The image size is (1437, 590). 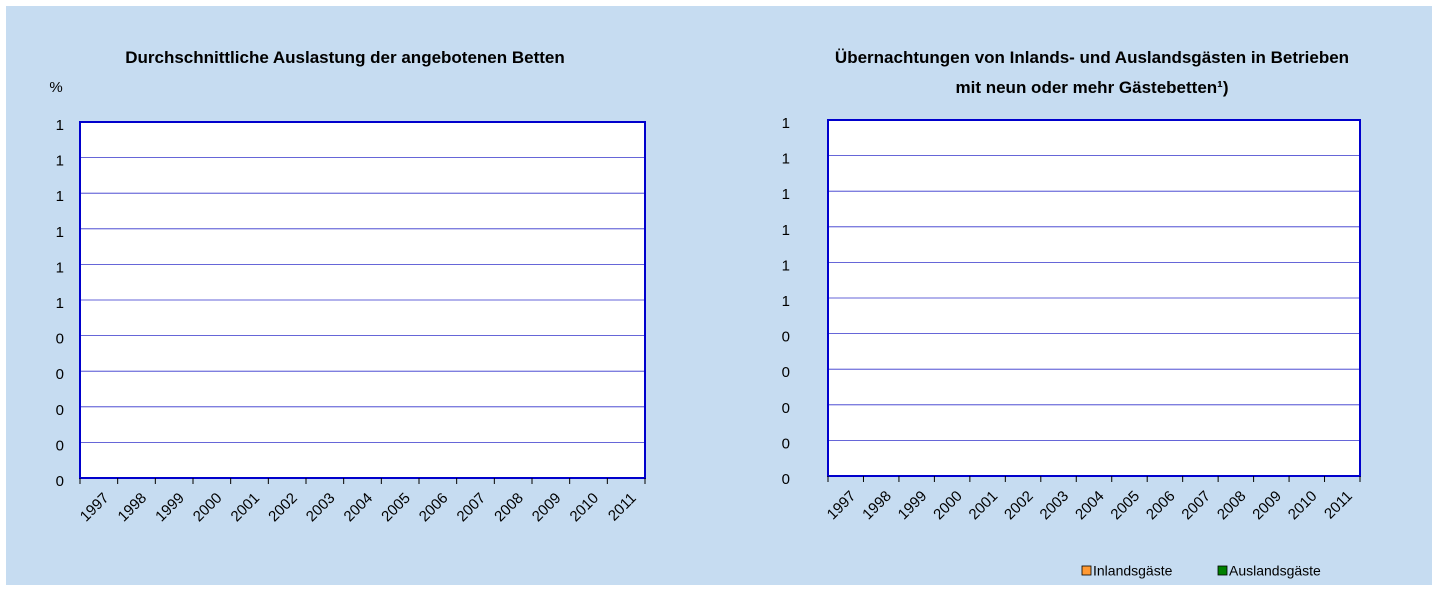 I want to click on y-axis-label: %, so click(x=55, y=87).